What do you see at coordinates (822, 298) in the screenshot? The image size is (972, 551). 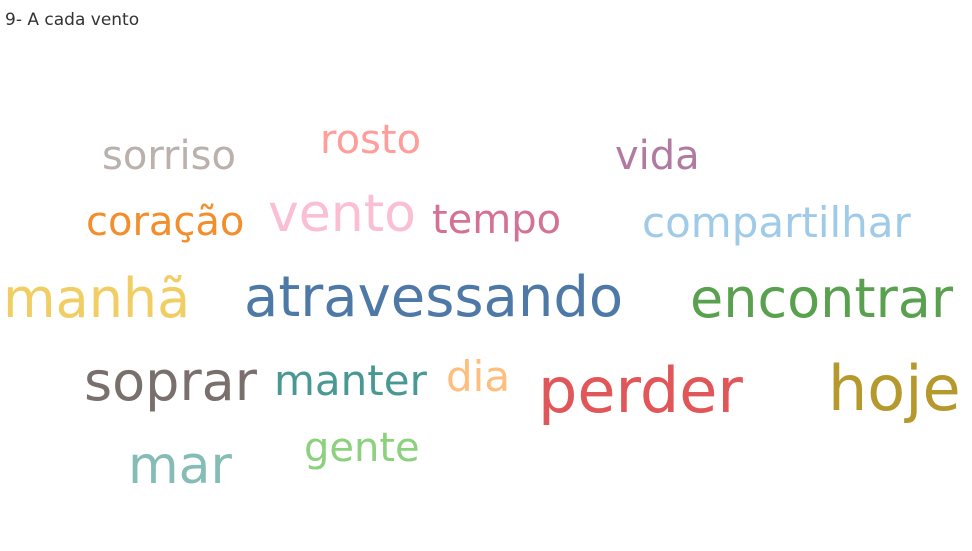 I see `word-encontrar: encontrar` at bounding box center [822, 298].